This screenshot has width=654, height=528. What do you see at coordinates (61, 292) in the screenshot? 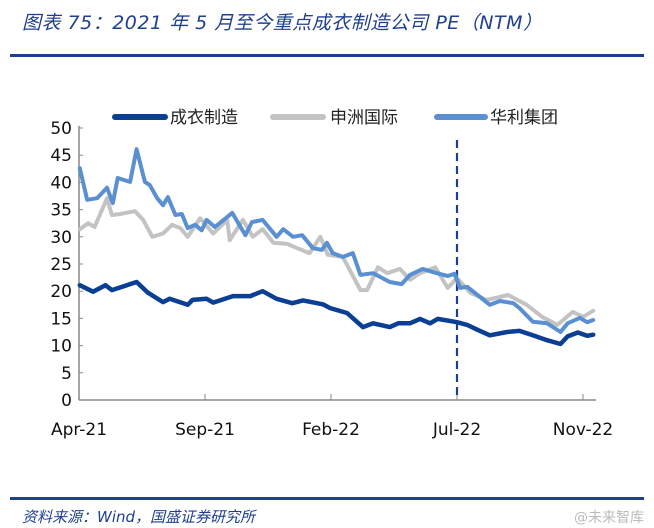
I see `y-tick-label: 20` at bounding box center [61, 292].